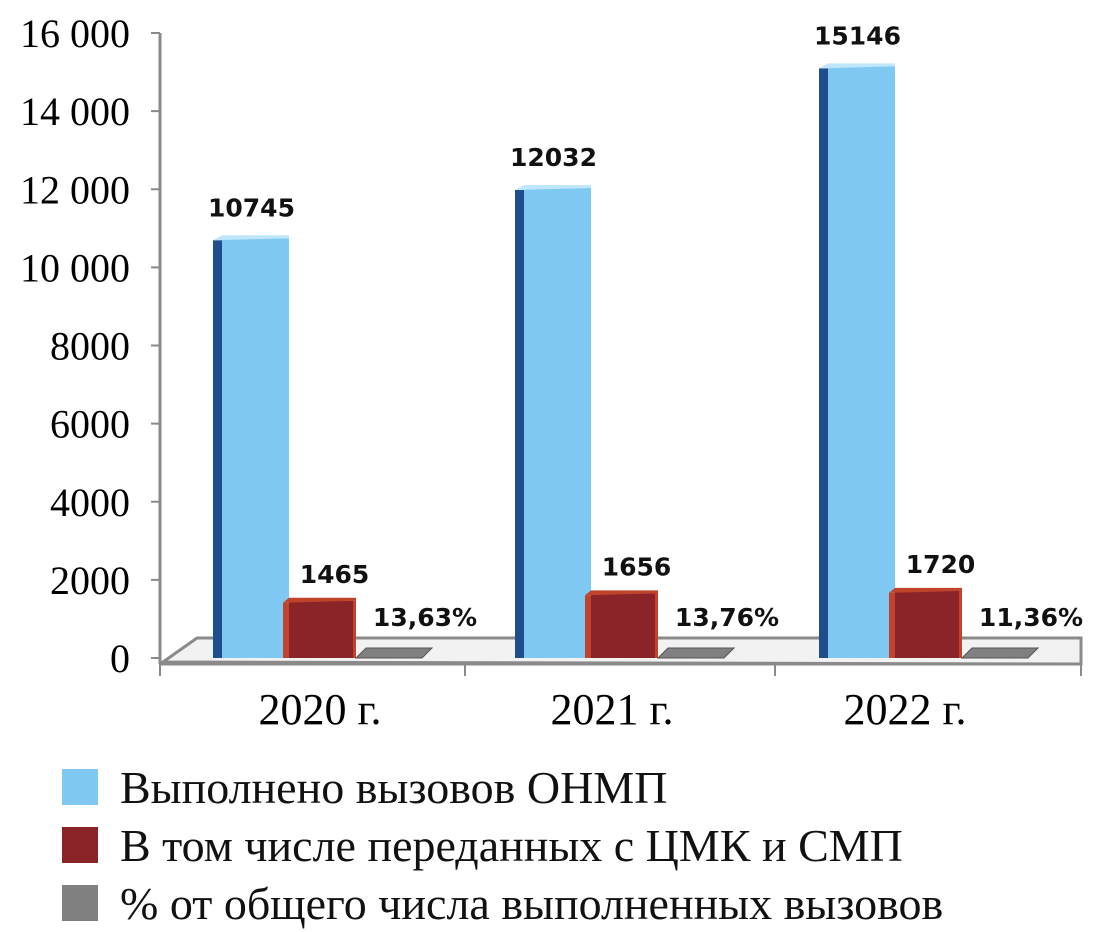 The image size is (1103, 932). I want to click on legend-item-transferred: В том числе переданных с ЦМК и СМП, so click(502, 845).